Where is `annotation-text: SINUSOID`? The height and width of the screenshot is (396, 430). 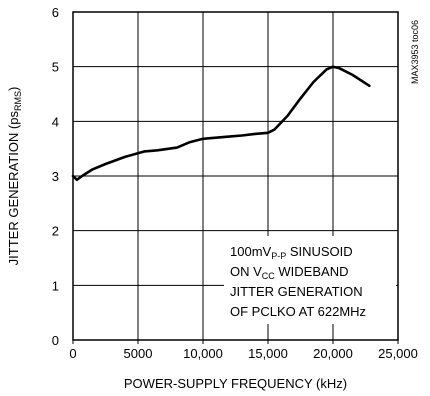
annotation-text: SINUSOID is located at coordinates (319, 251).